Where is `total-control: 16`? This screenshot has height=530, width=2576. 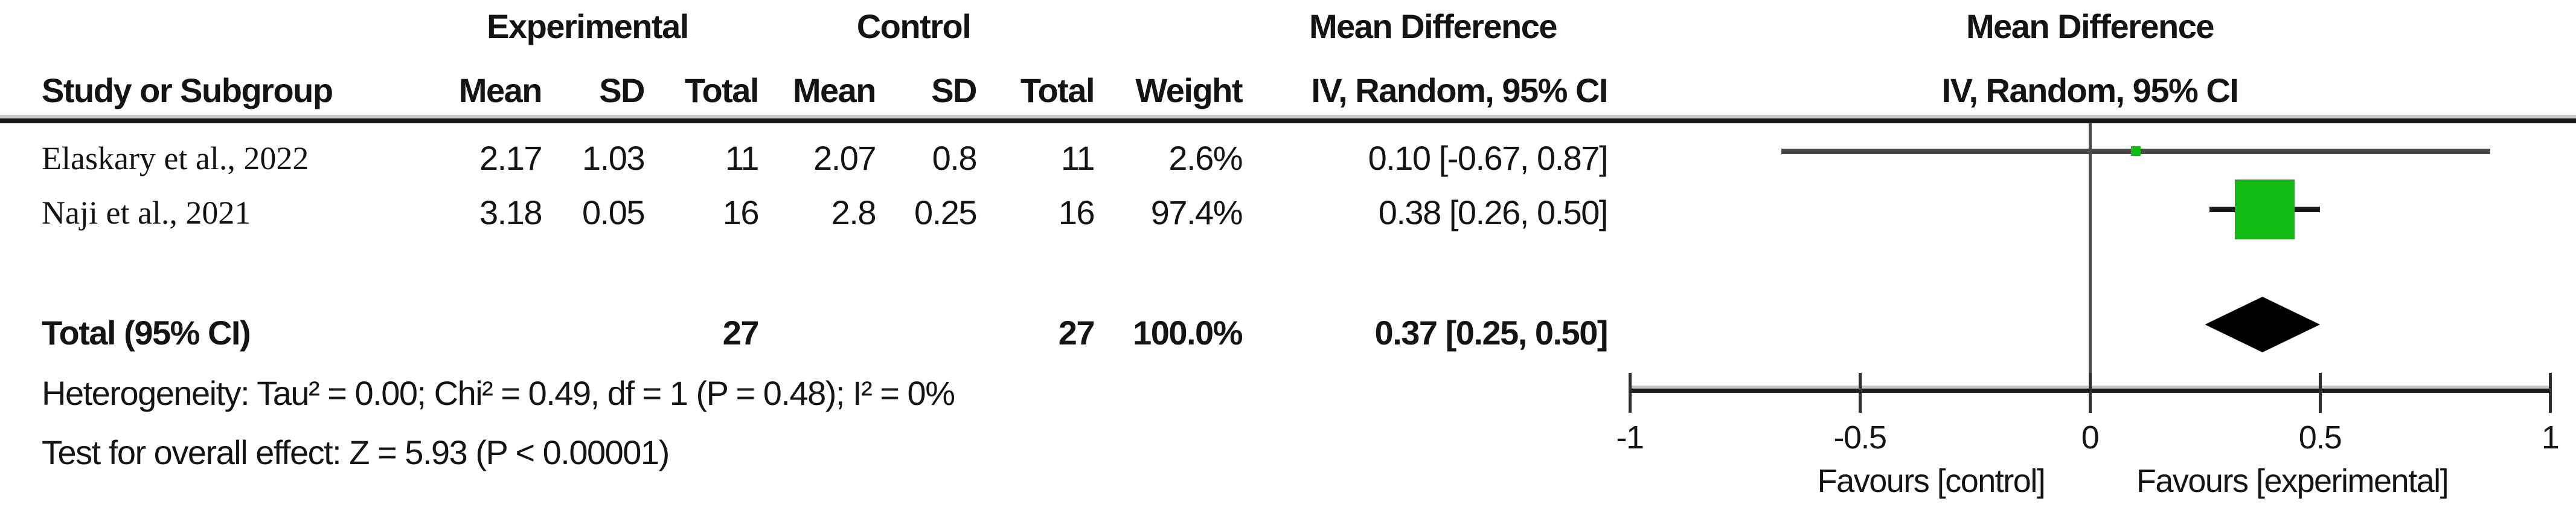 total-control: 16 is located at coordinates (1076, 212).